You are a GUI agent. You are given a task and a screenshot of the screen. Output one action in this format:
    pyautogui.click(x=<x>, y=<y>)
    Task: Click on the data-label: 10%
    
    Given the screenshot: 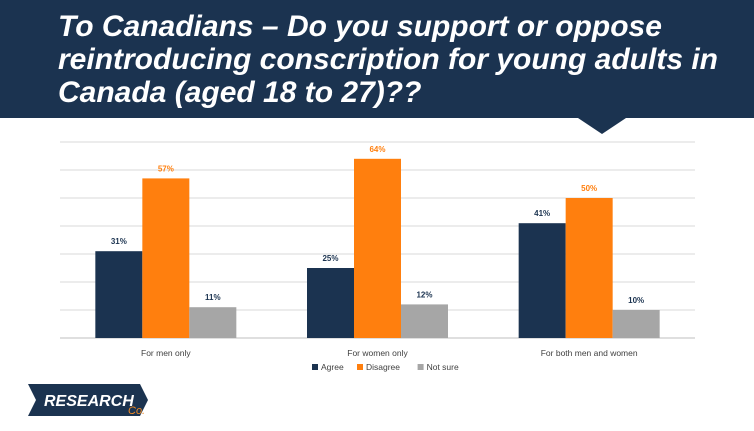 What is the action you would take?
    pyautogui.click(x=636, y=300)
    